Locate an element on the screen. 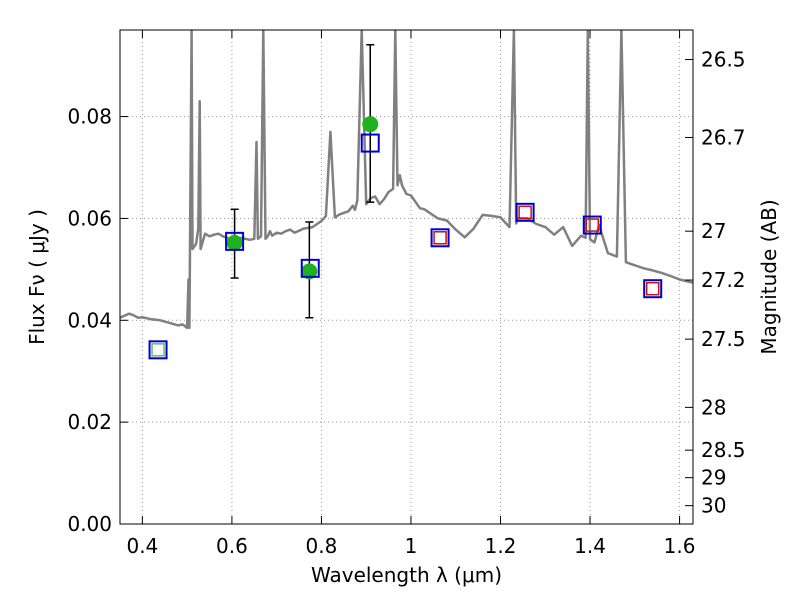  y2-tick-label: 27.5 is located at coordinates (723, 339).